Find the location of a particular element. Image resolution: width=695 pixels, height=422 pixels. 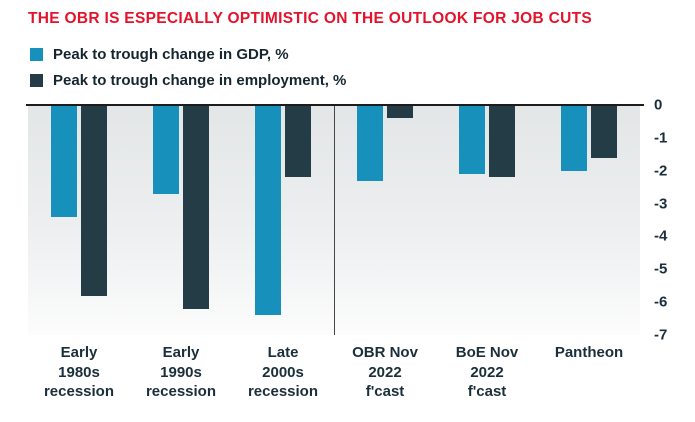

y-axis-tick-label: -1 is located at coordinates (661, 138).